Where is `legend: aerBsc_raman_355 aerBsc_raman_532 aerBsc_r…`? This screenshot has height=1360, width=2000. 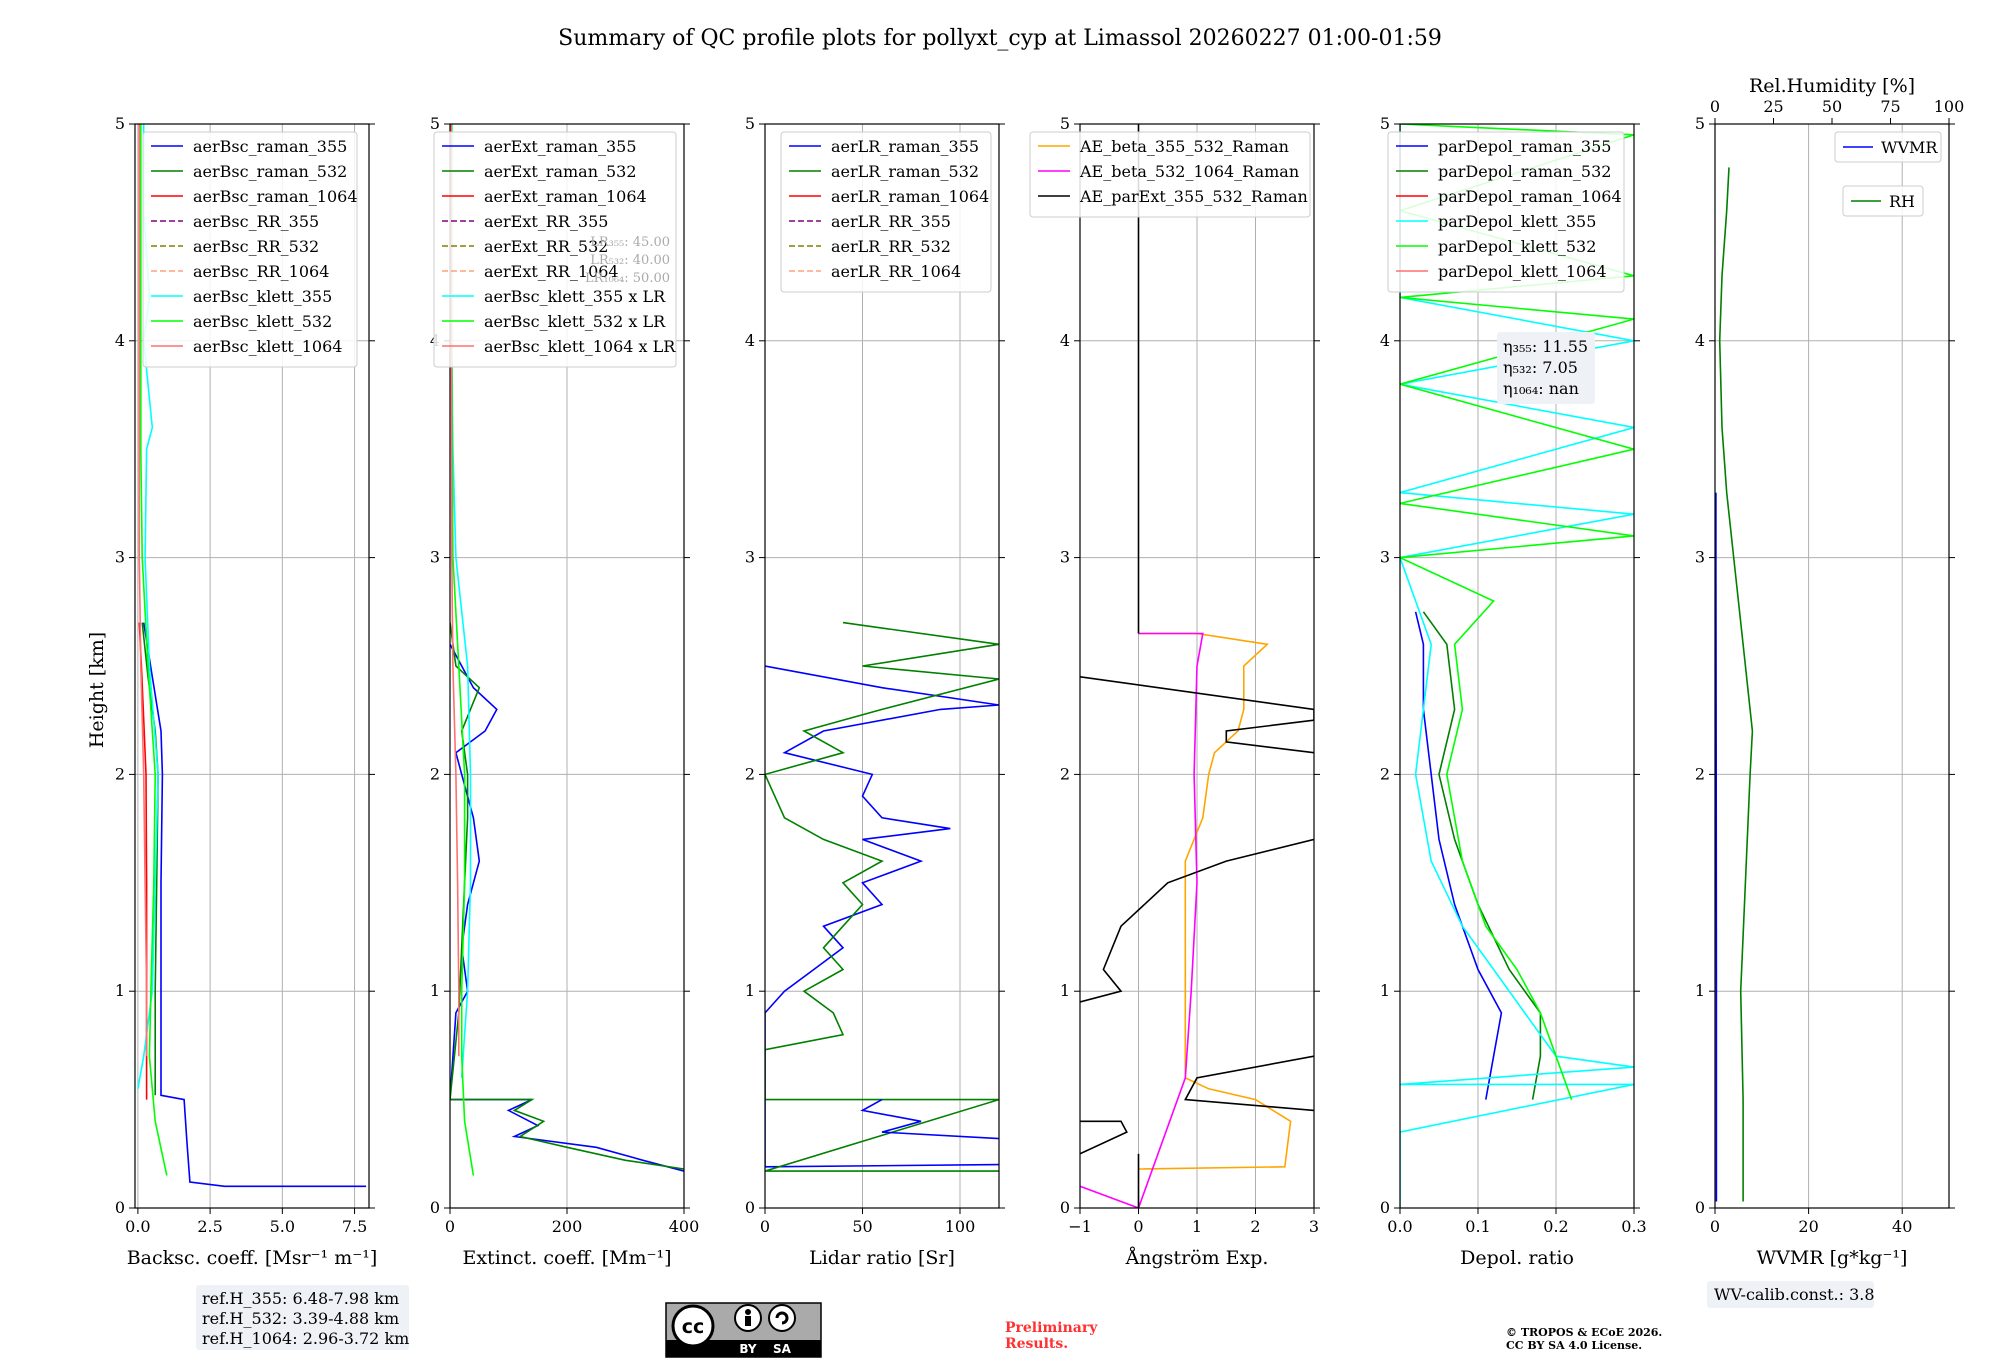
legend: aerBsc_raman_355 aerBsc_raman_532 aerBsc_r… is located at coordinates (250, 249).